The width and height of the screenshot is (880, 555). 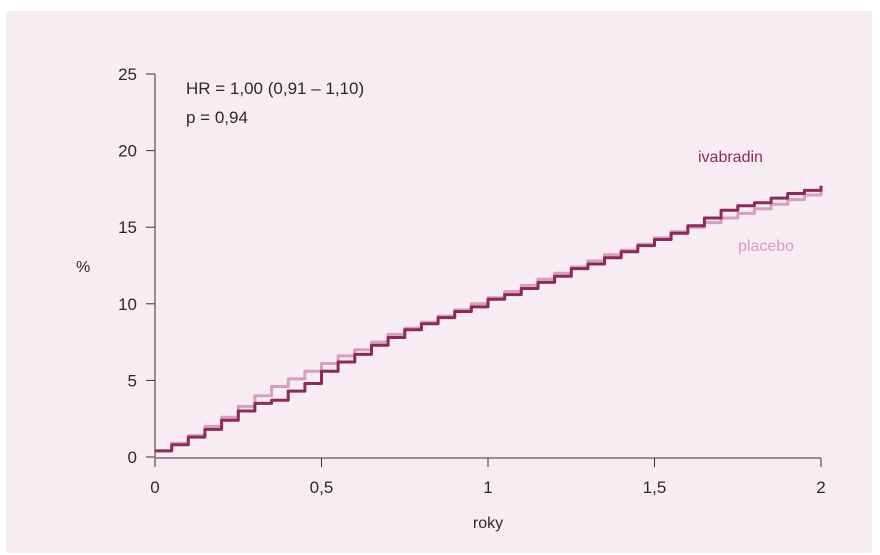 What do you see at coordinates (766, 246) in the screenshot?
I see `legend-placebo: placebo` at bounding box center [766, 246].